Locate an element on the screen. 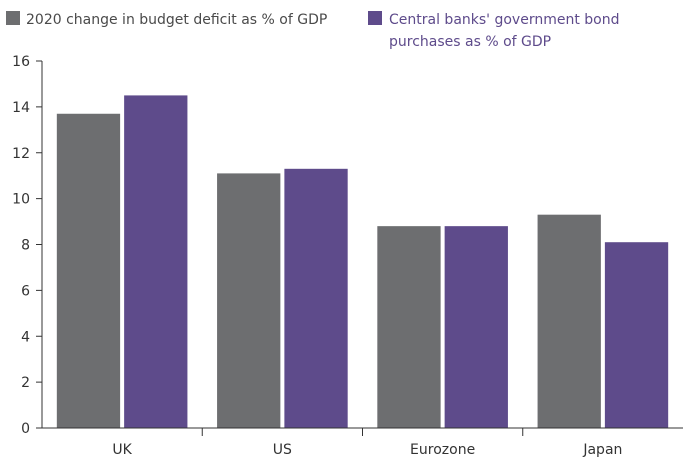  y-tick-label: 14 is located at coordinates (21, 108).